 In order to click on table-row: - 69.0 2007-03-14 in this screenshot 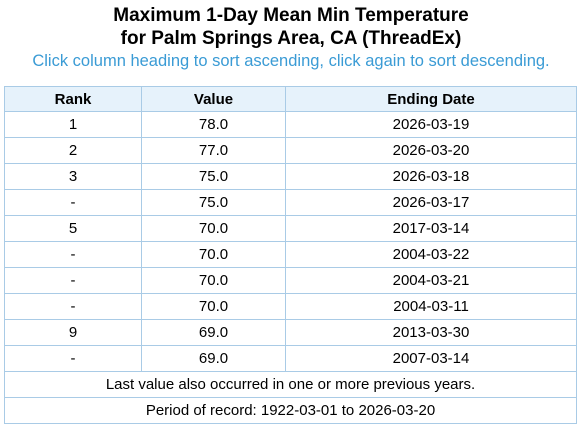, I will do `click(290, 358)`.